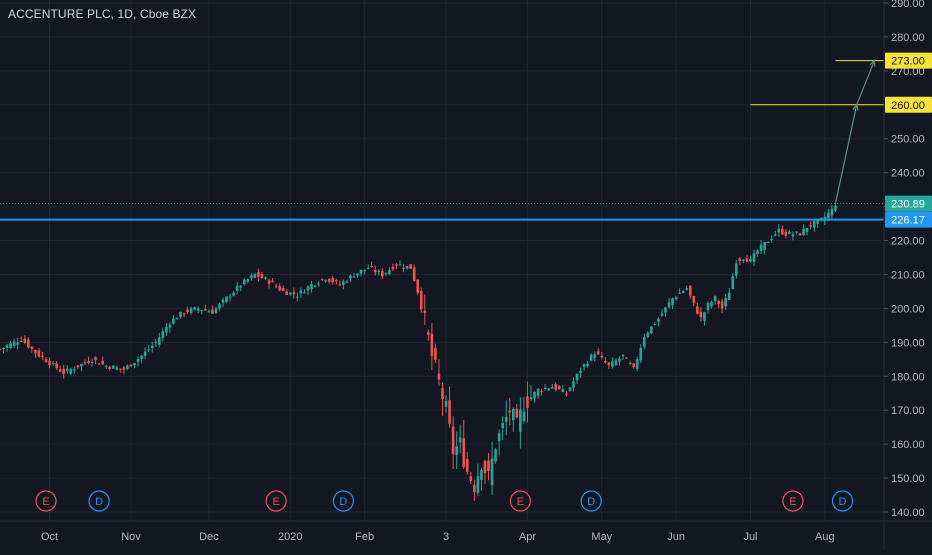 Image resolution: width=932 pixels, height=555 pixels. Describe the element at coordinates (908, 479) in the screenshot. I see `y-tick-label: 150.00` at that location.